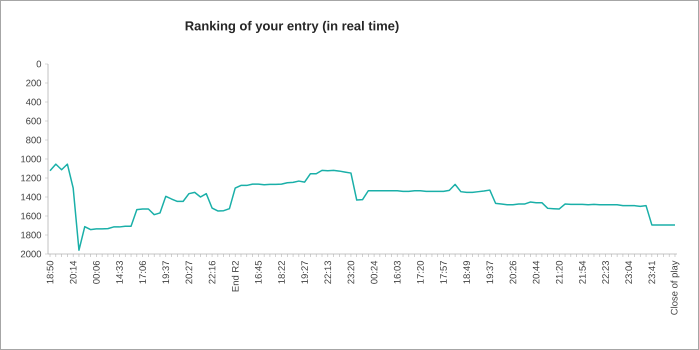 The image size is (699, 350). What do you see at coordinates (559, 272) in the screenshot?
I see `x-tick-label: 21:20` at bounding box center [559, 272].